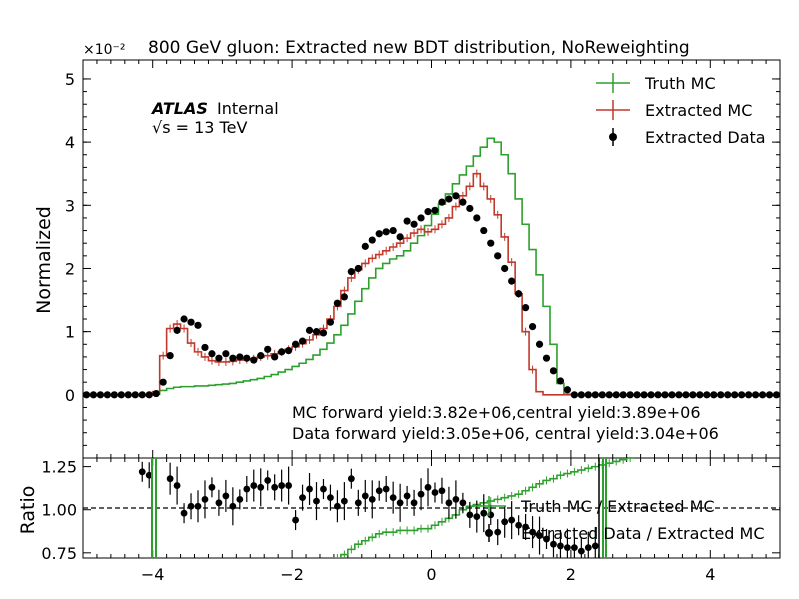 This screenshot has width=799, height=599. Describe the element at coordinates (44, 260) in the screenshot. I see `y-axis-label: Normalized` at that location.